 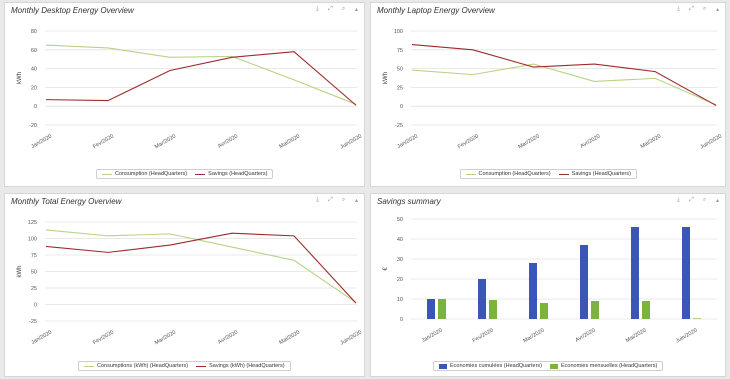 What do you see at coordinates (32, 223) in the screenshot?
I see `y-tick-label: 125` at bounding box center [32, 223].